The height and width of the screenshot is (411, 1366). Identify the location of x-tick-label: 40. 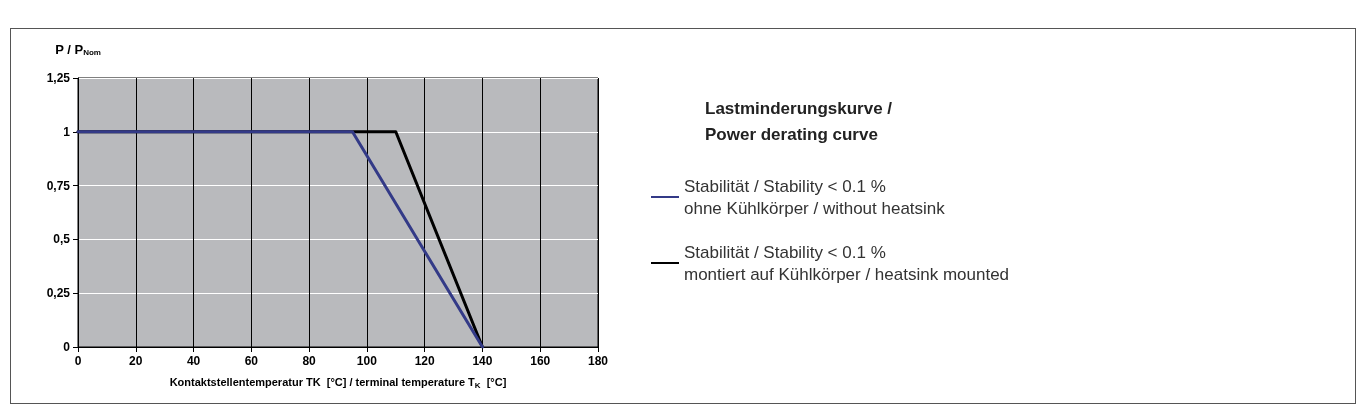
(193, 361).